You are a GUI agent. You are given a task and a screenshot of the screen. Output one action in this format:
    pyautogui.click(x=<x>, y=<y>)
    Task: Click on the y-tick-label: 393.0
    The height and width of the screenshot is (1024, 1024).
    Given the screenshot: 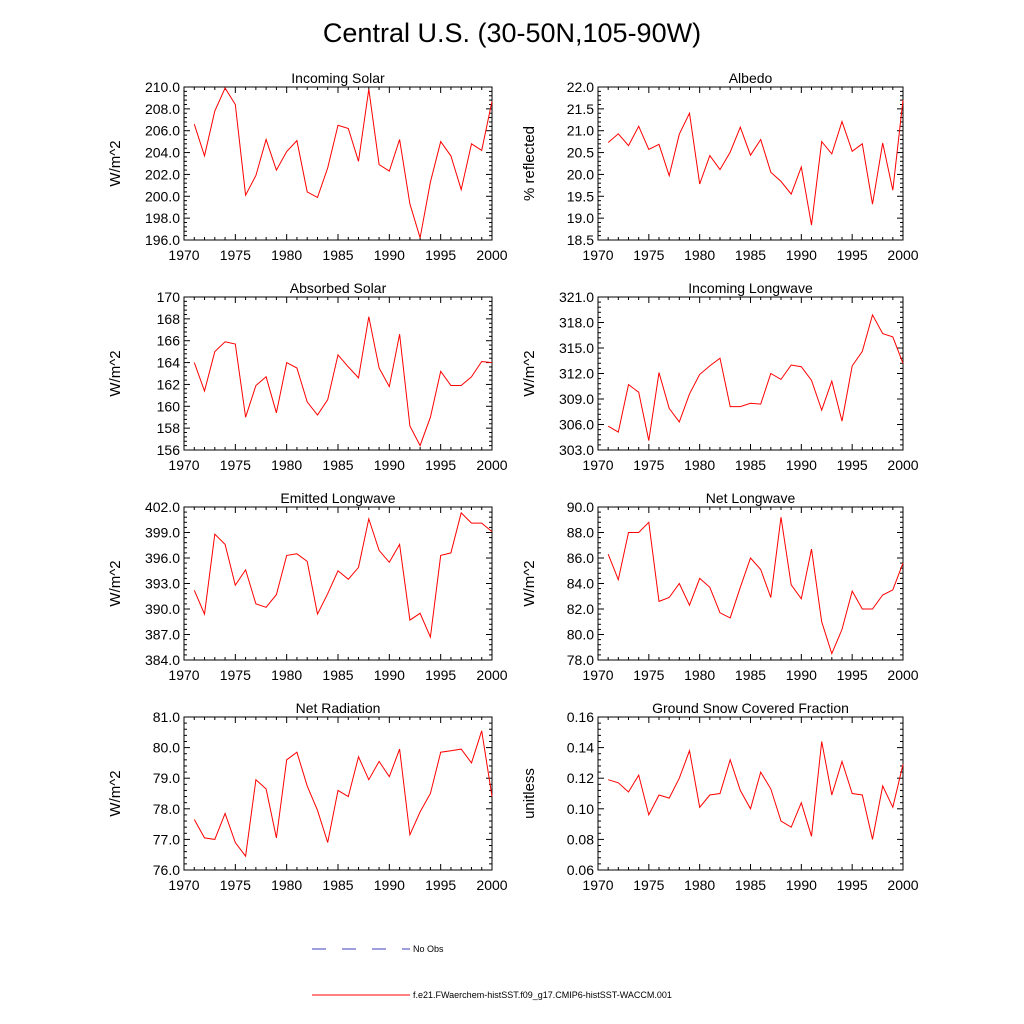 What is the action you would take?
    pyautogui.click(x=162, y=584)
    